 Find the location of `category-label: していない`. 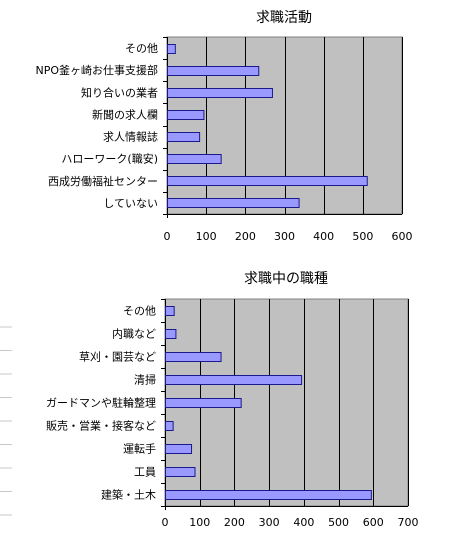

category-label: していない is located at coordinates (130, 203).